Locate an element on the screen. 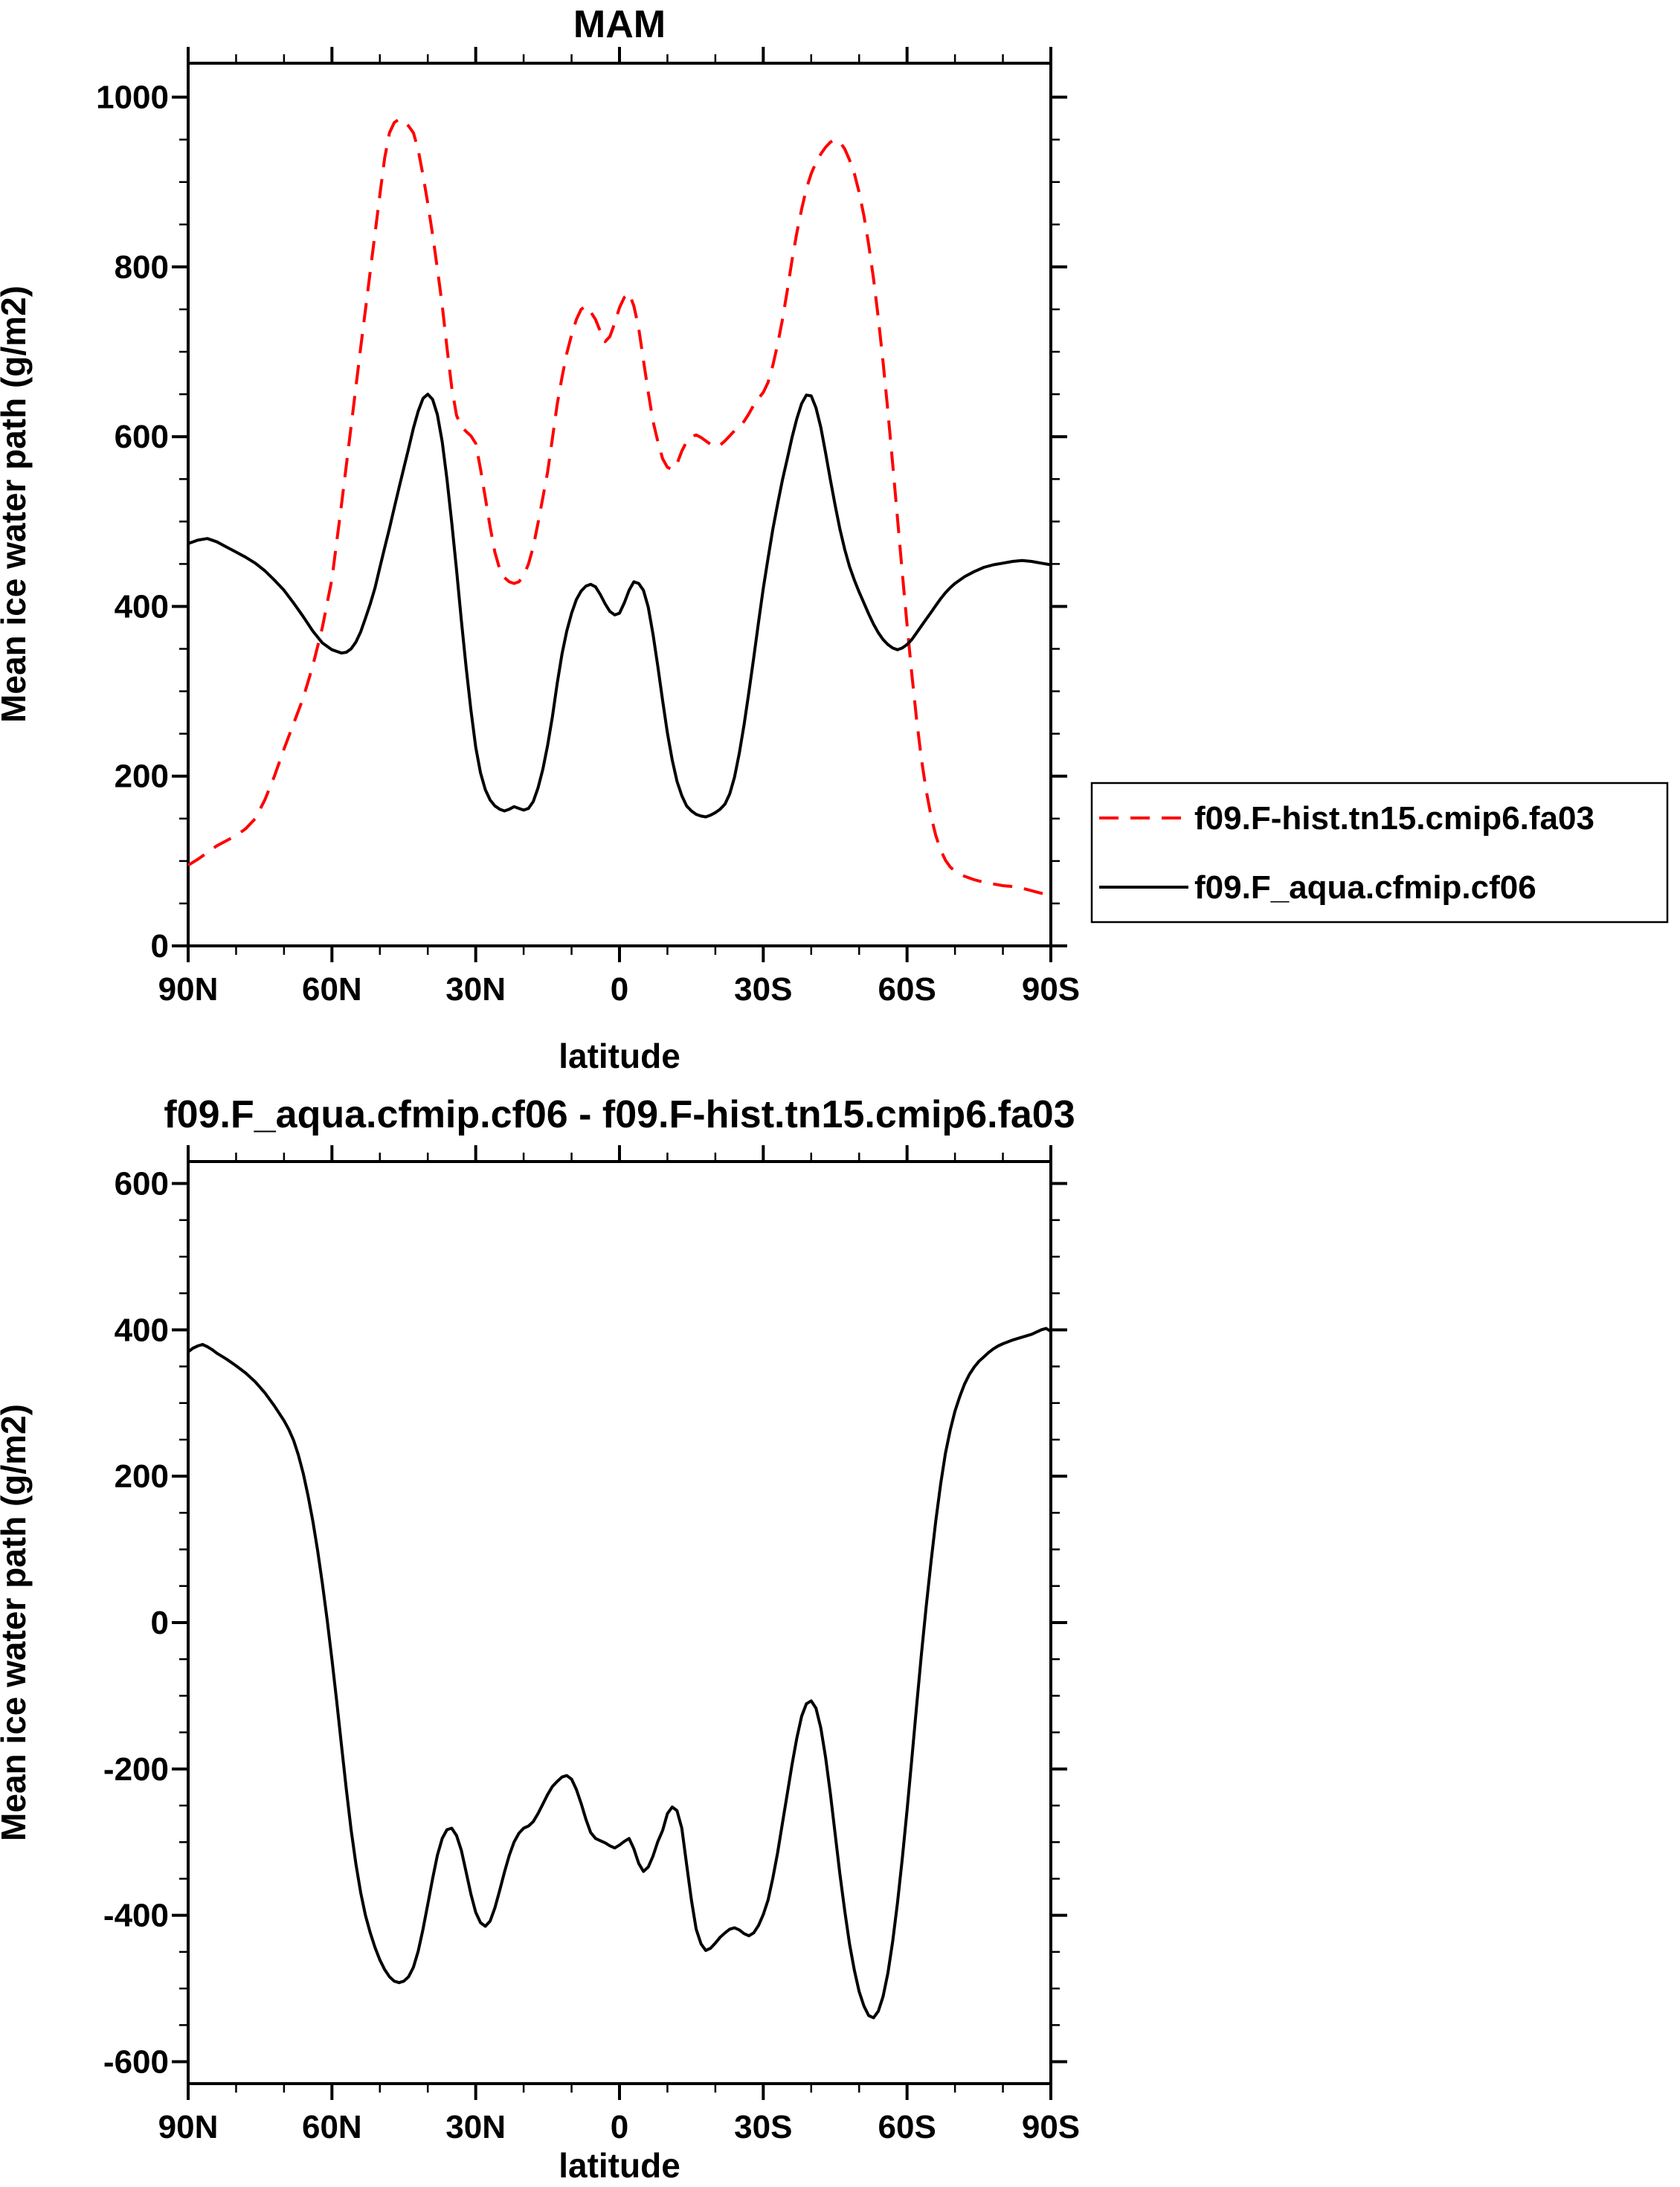  y-tick-label: -400 is located at coordinates (136, 1916).